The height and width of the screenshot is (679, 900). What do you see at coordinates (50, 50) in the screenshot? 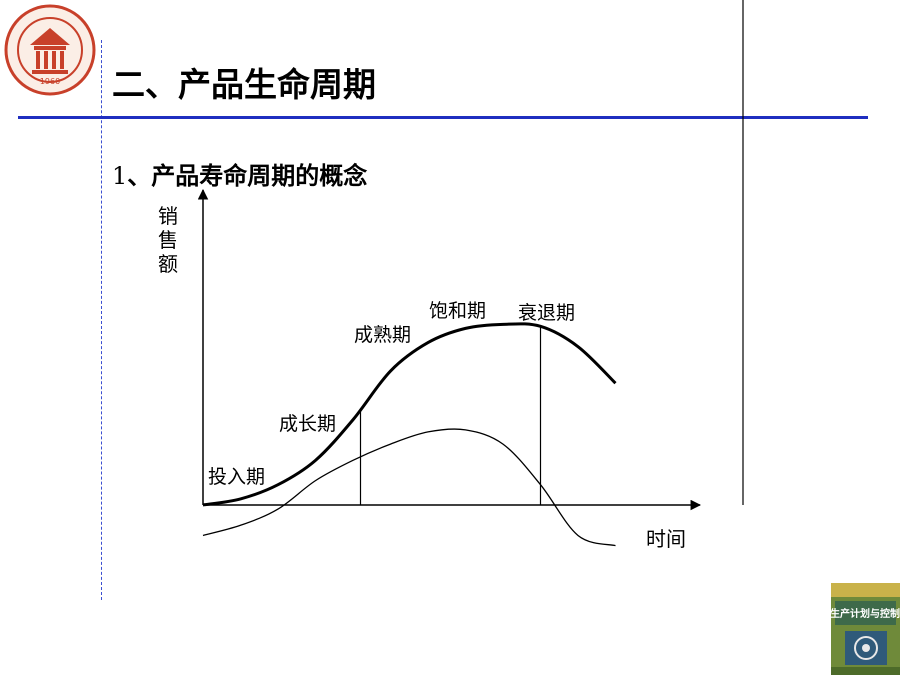
I see `university-logo: 1960` at bounding box center [50, 50].